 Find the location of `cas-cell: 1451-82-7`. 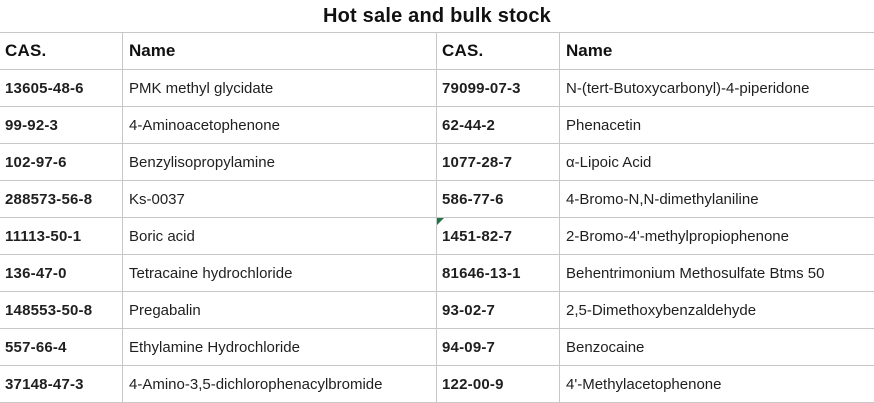

cas-cell: 1451-82-7 is located at coordinates (498, 236).